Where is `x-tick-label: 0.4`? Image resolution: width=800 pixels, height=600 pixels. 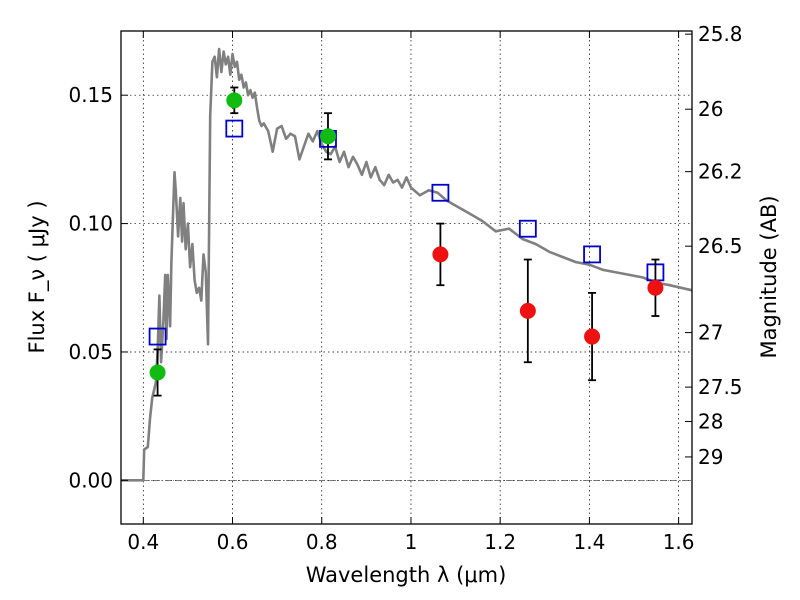
x-tick-label: 0.4 is located at coordinates (143, 542).